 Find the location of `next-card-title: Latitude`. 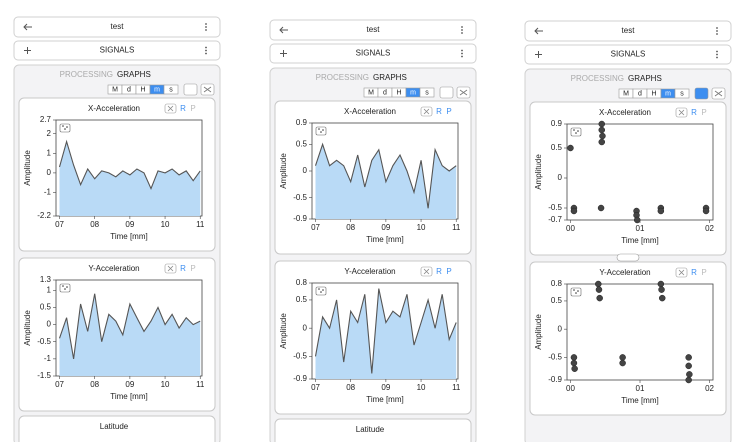

next-card-title: Latitude is located at coordinates (370, 429).